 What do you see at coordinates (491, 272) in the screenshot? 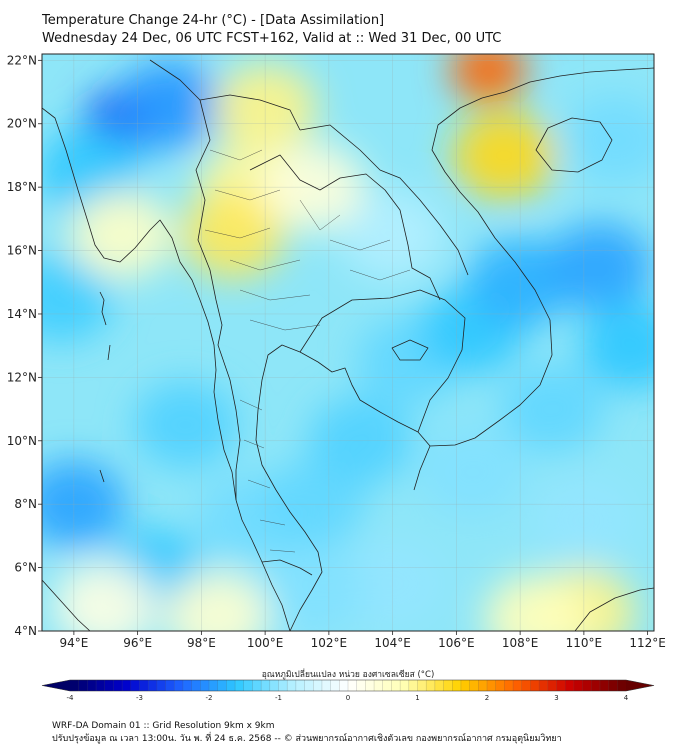
I see `coastline-vietnam` at bounding box center [491, 272].